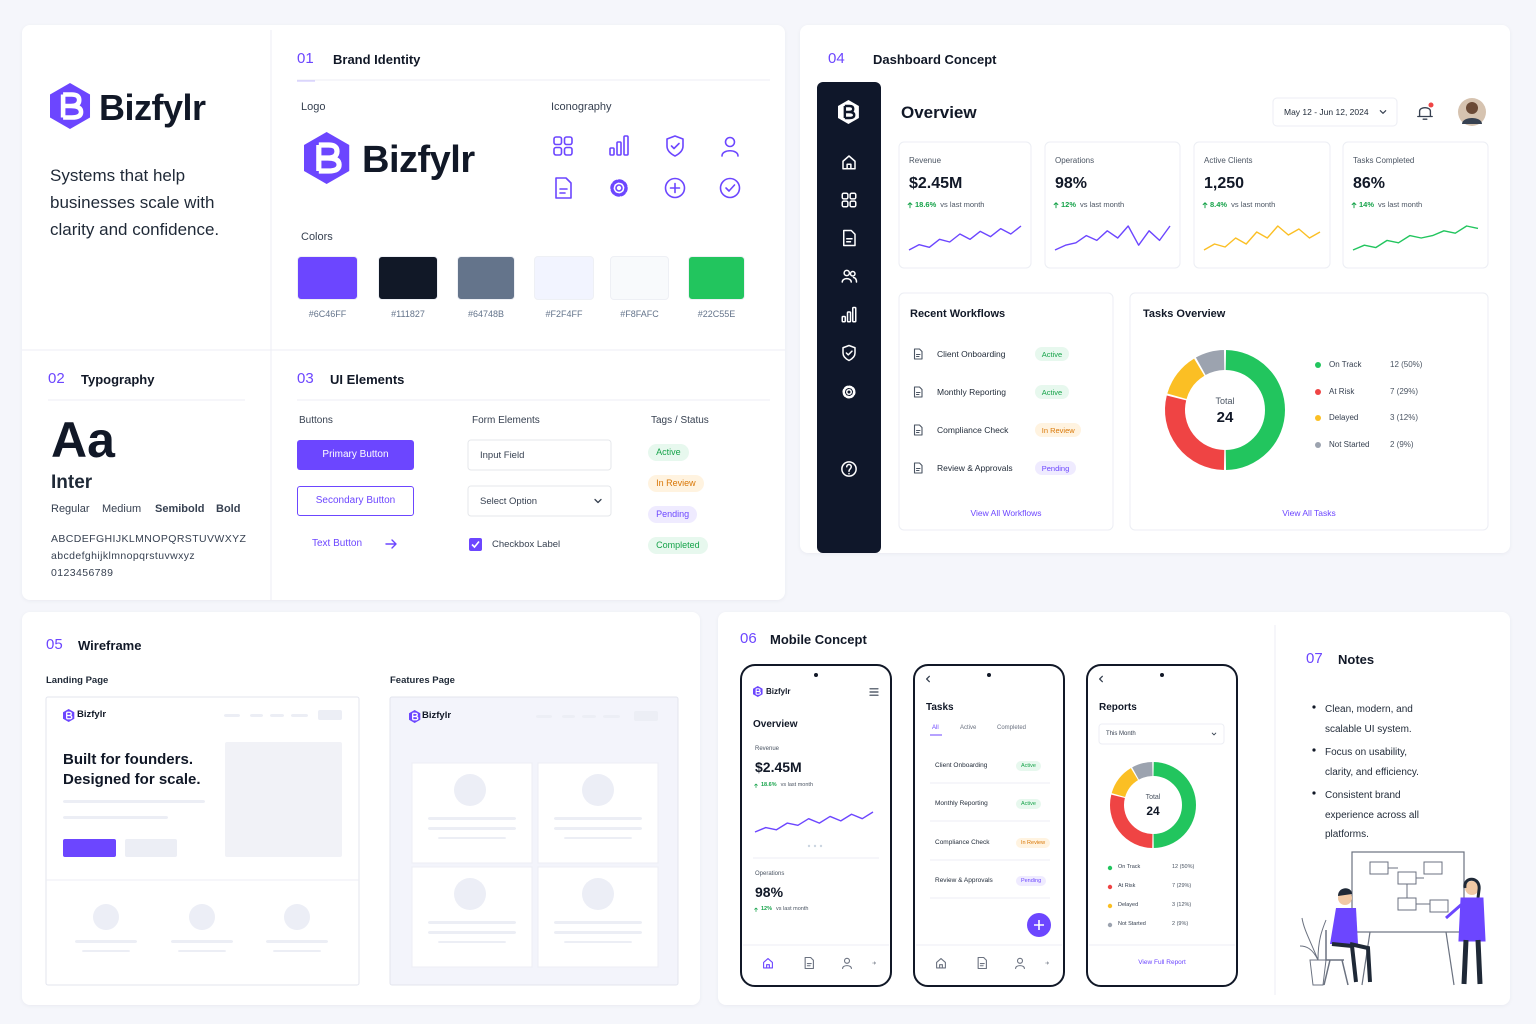 This screenshot has width=1536, height=1024. I want to click on secondary-button: Secondary Button, so click(355, 501).